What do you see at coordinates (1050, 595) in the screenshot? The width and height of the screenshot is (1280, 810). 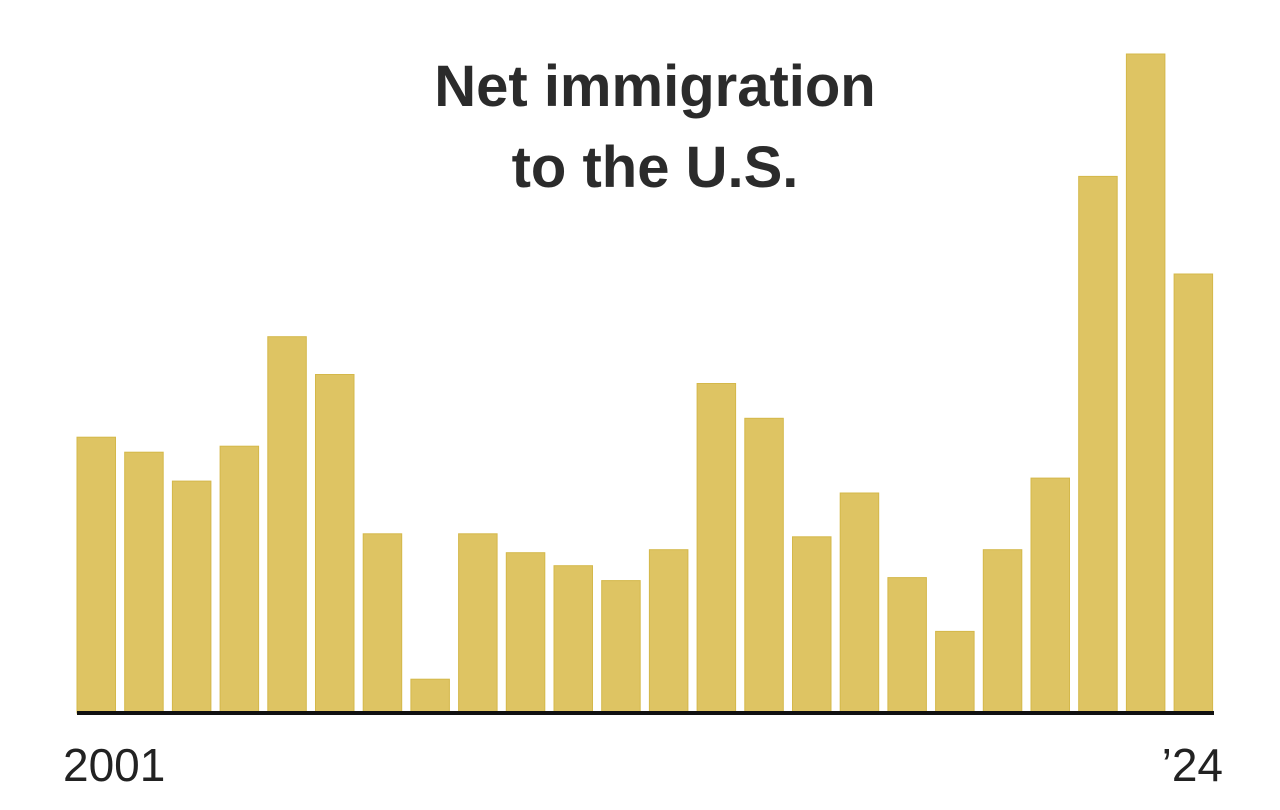 I see `bar-2021` at bounding box center [1050, 595].